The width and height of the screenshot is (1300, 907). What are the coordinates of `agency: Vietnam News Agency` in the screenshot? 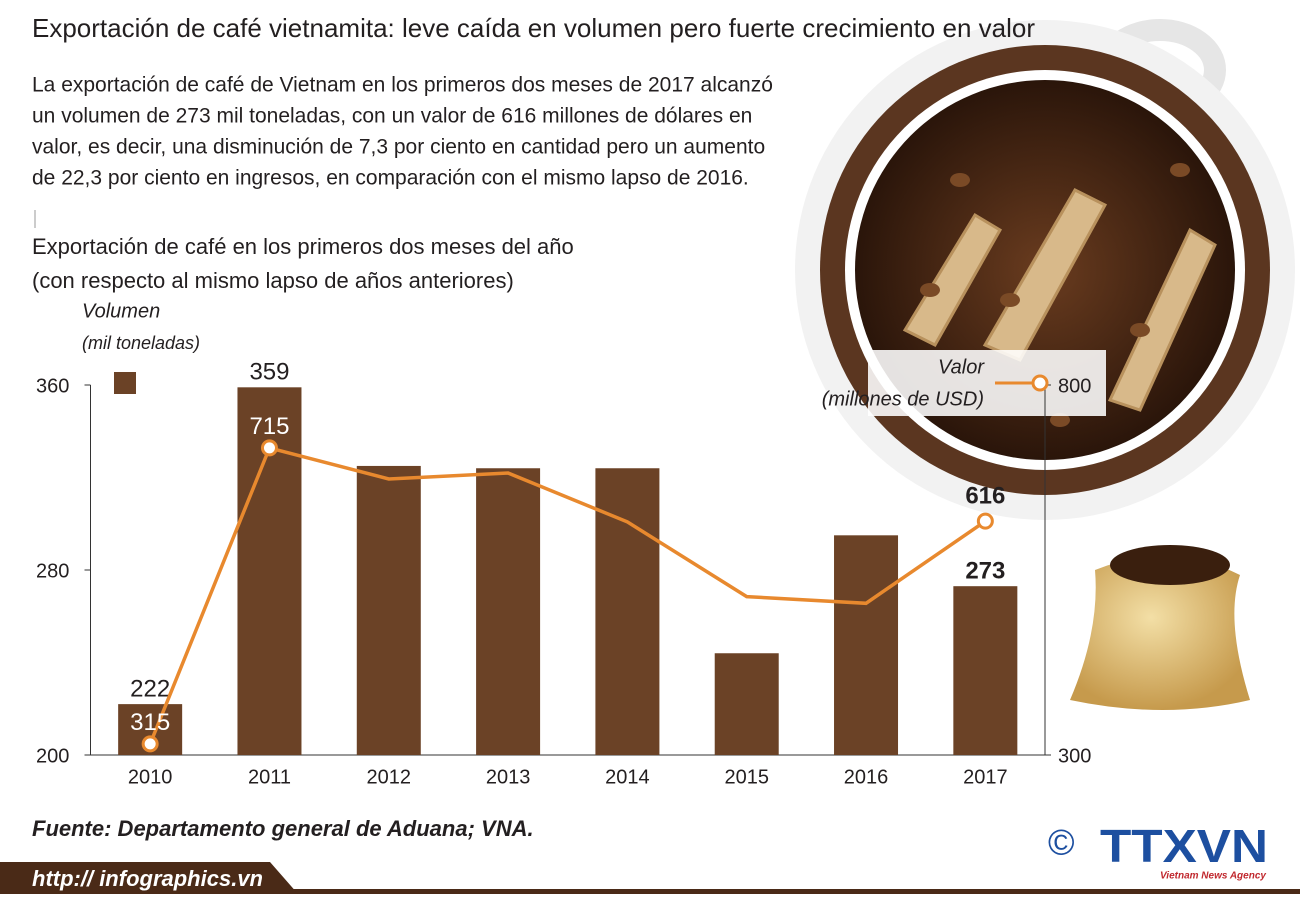 It's located at (1213, 876).